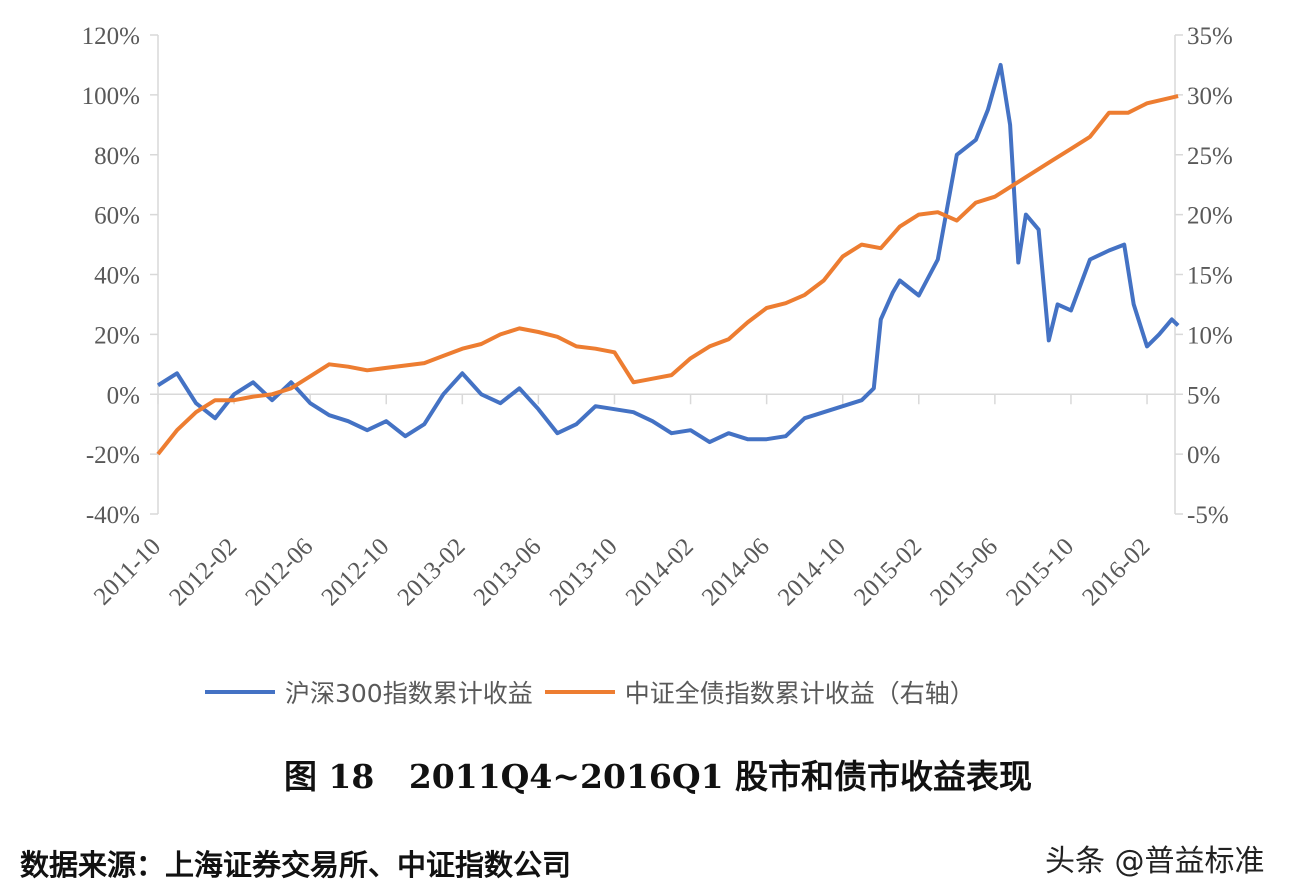  I want to click on y-left-tick-label: 0%, so click(123, 395).